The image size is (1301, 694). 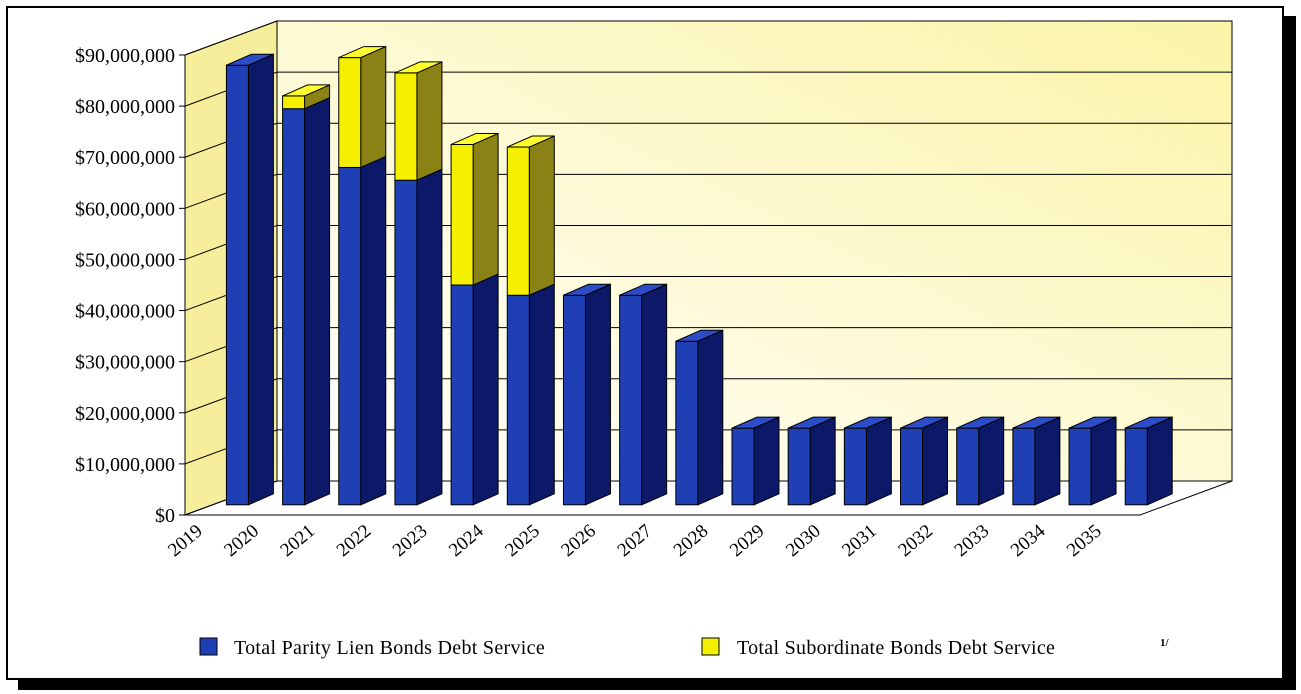 I want to click on y-tick-label: $40,000,000, so click(x=125, y=312).